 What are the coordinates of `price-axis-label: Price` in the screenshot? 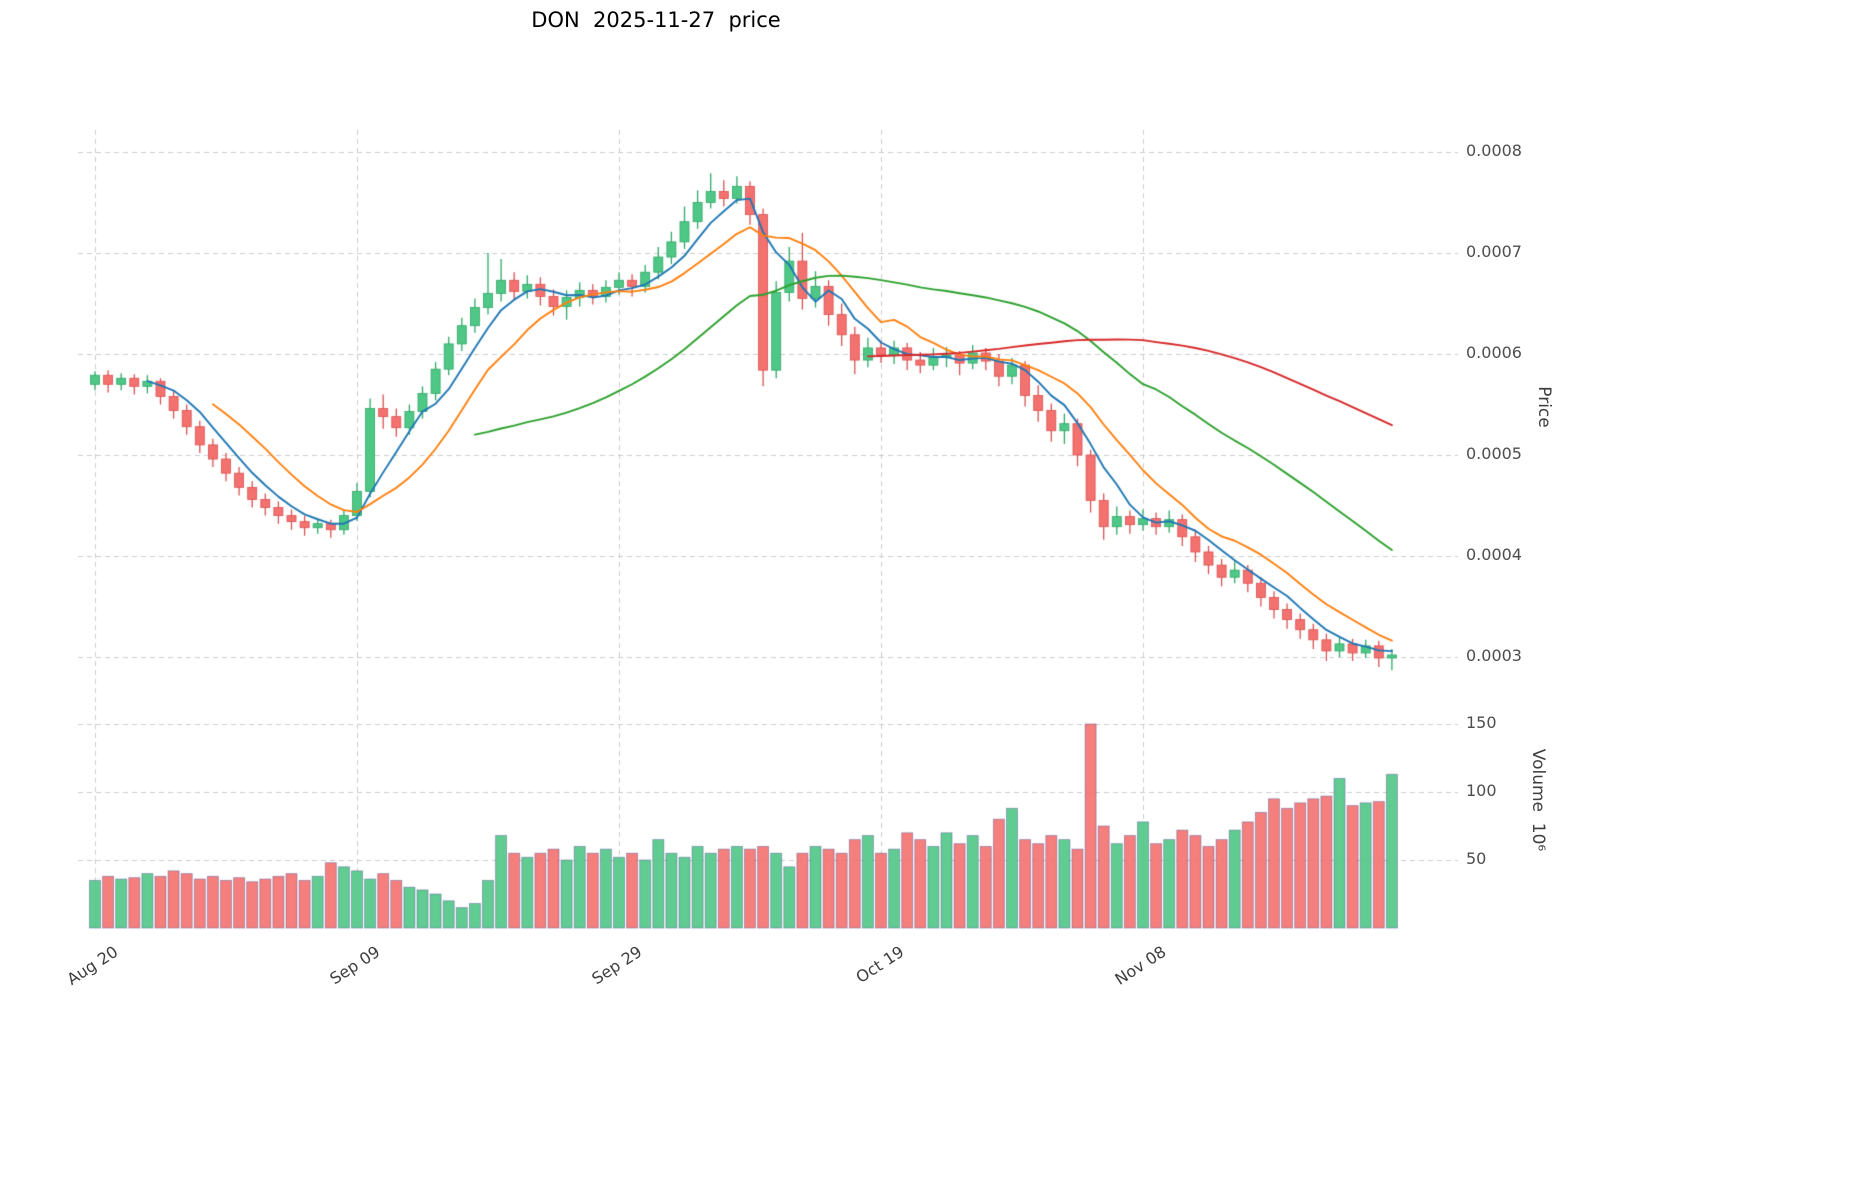 It's located at (1544, 407).